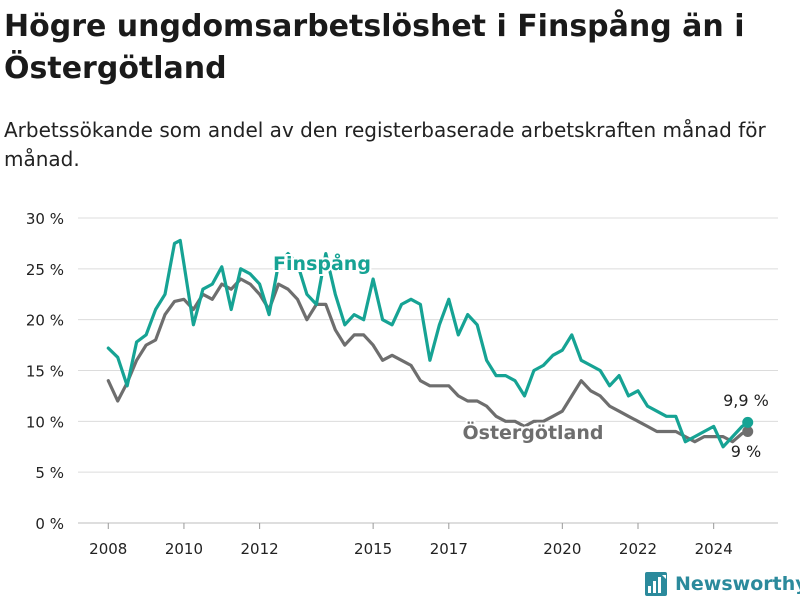 Image resolution: width=800 pixels, height=600 pixels. I want to click on brand-logo: Newsworthy, so click(722, 584).